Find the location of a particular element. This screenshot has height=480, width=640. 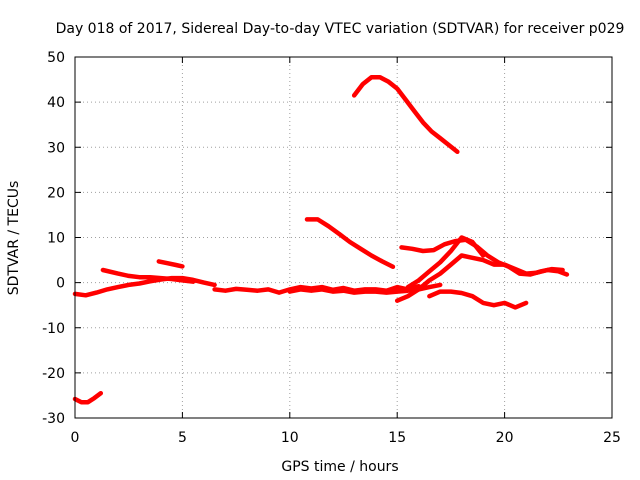

y-tick-label: 10 is located at coordinates (56, 239).